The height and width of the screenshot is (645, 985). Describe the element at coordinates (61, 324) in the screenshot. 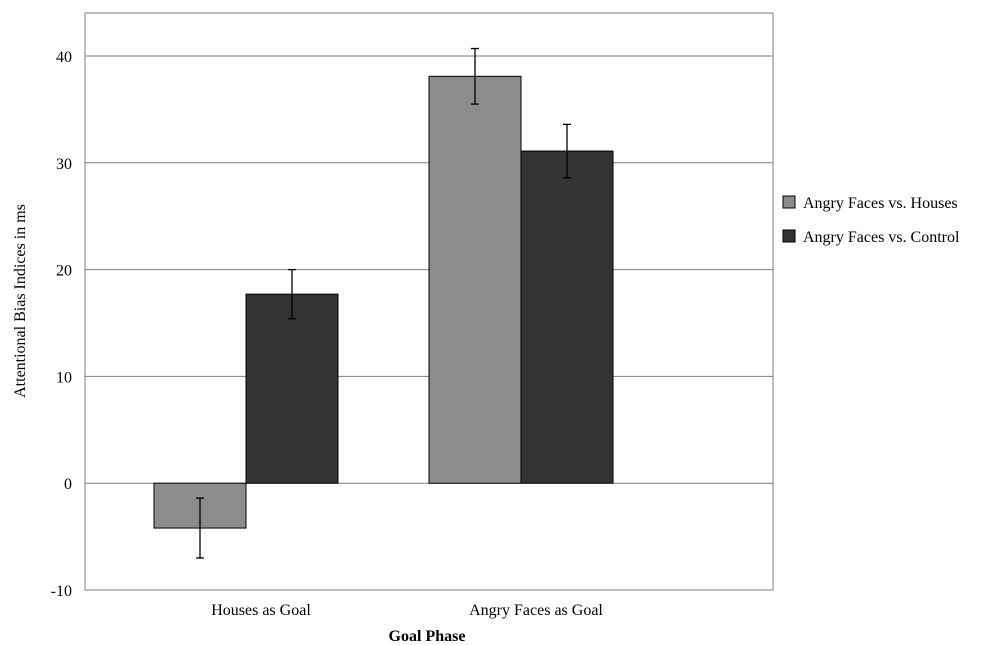

I see `y-tick-labels: -10 0 10 20 30 40` at that location.